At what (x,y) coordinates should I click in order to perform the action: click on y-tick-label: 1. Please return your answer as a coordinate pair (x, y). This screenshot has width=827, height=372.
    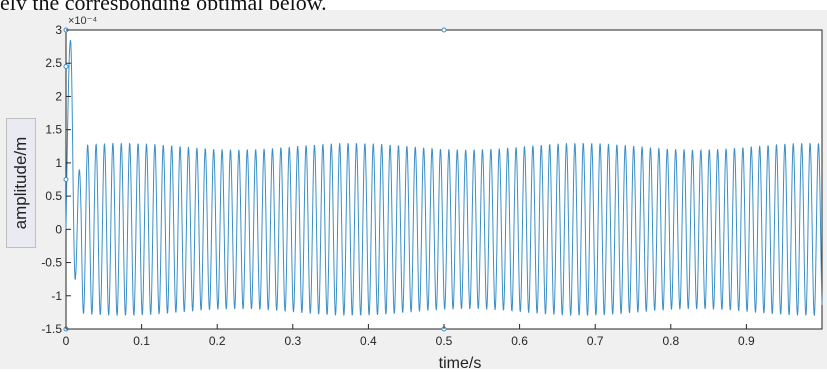
    Looking at the image, I should click on (58, 163).